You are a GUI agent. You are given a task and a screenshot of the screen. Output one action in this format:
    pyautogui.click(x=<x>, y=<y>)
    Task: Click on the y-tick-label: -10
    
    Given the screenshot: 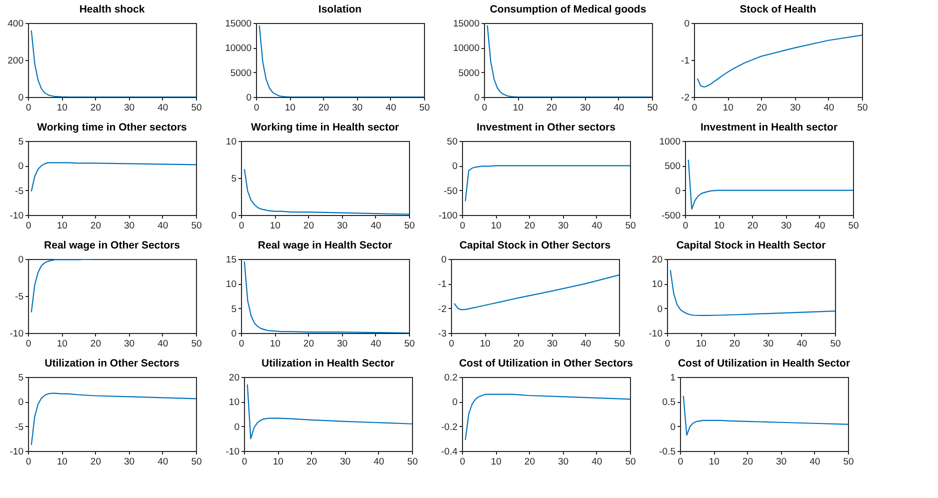 What is the action you would take?
    pyautogui.click(x=17, y=334)
    